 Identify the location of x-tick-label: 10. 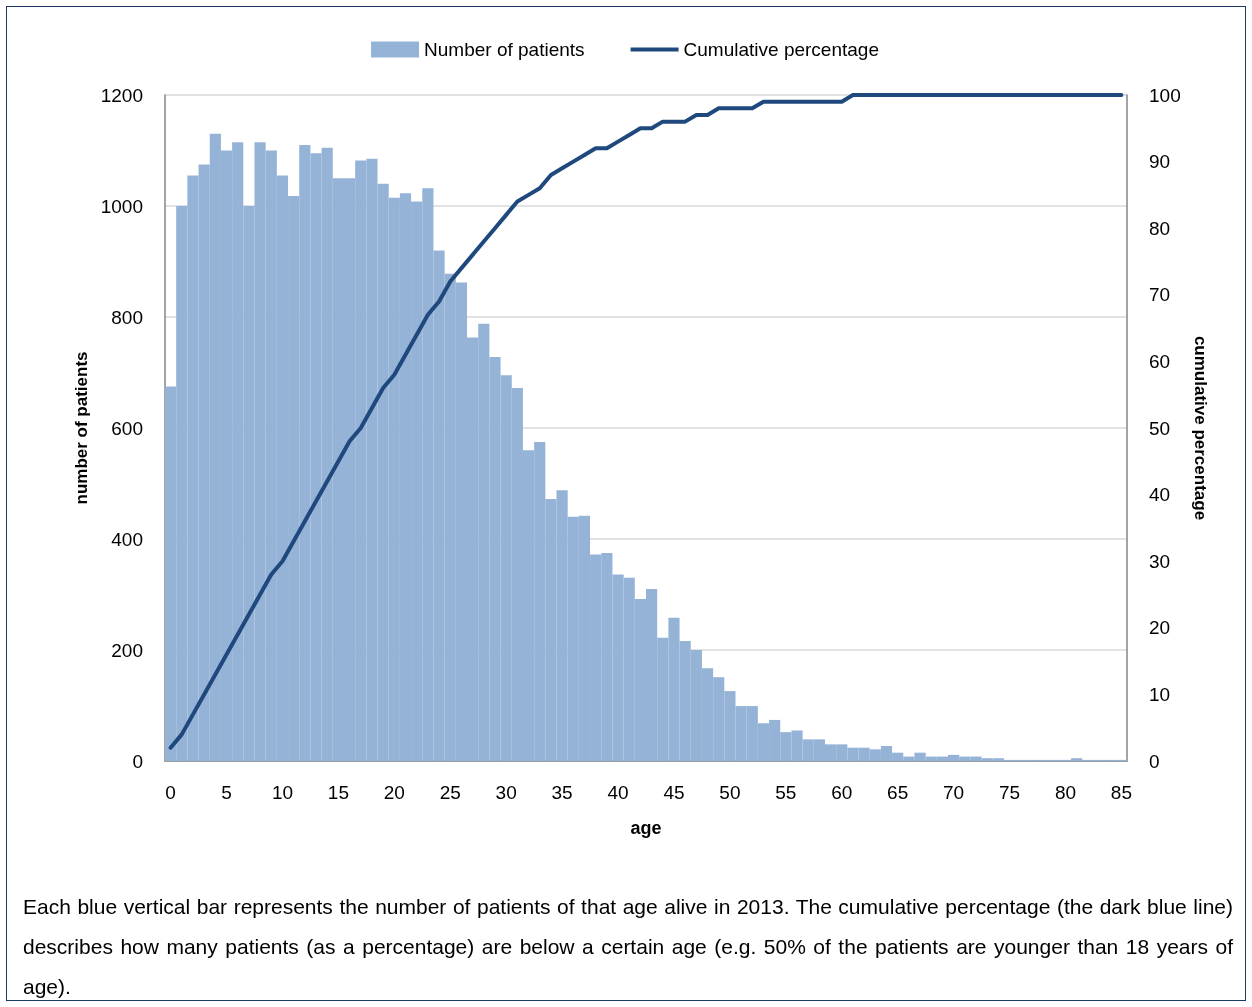
(282, 792).